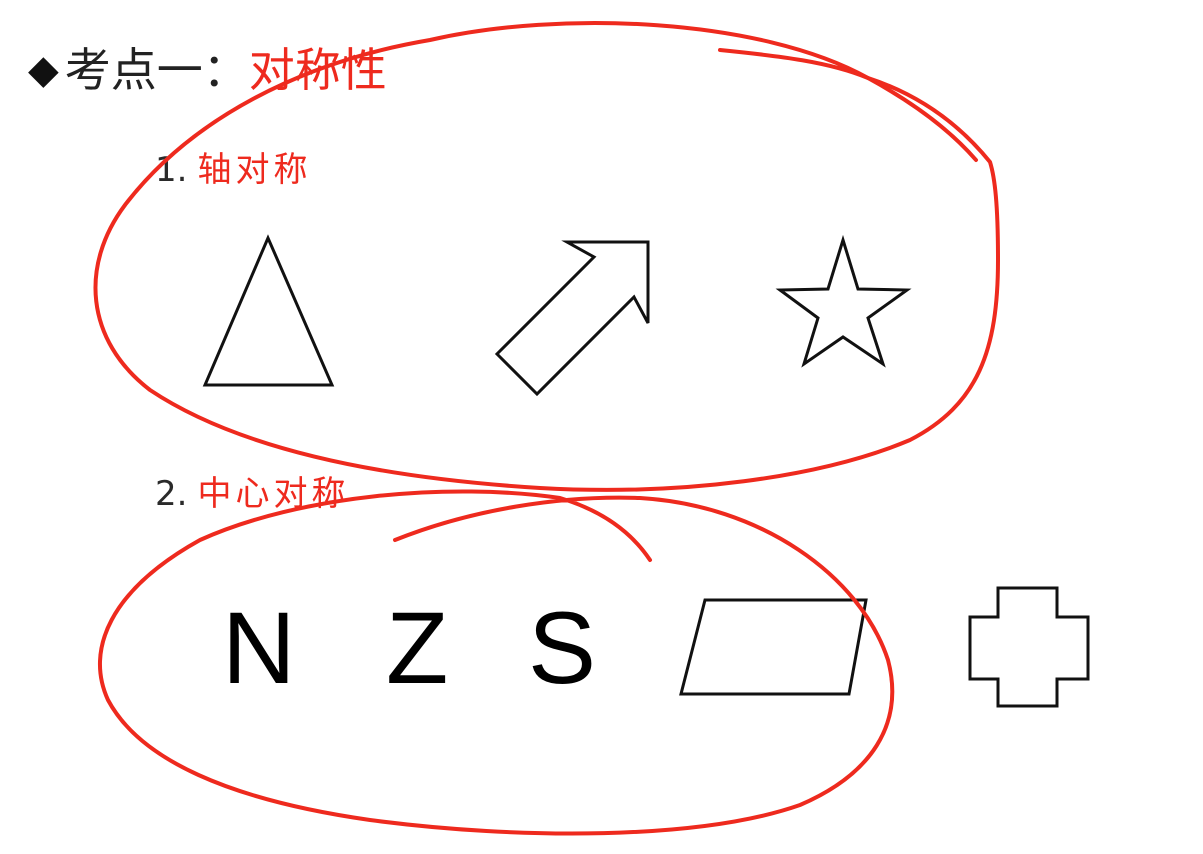 This screenshot has width=1203, height=854. What do you see at coordinates (417, 648) in the screenshot?
I see `letter-z: Z` at bounding box center [417, 648].